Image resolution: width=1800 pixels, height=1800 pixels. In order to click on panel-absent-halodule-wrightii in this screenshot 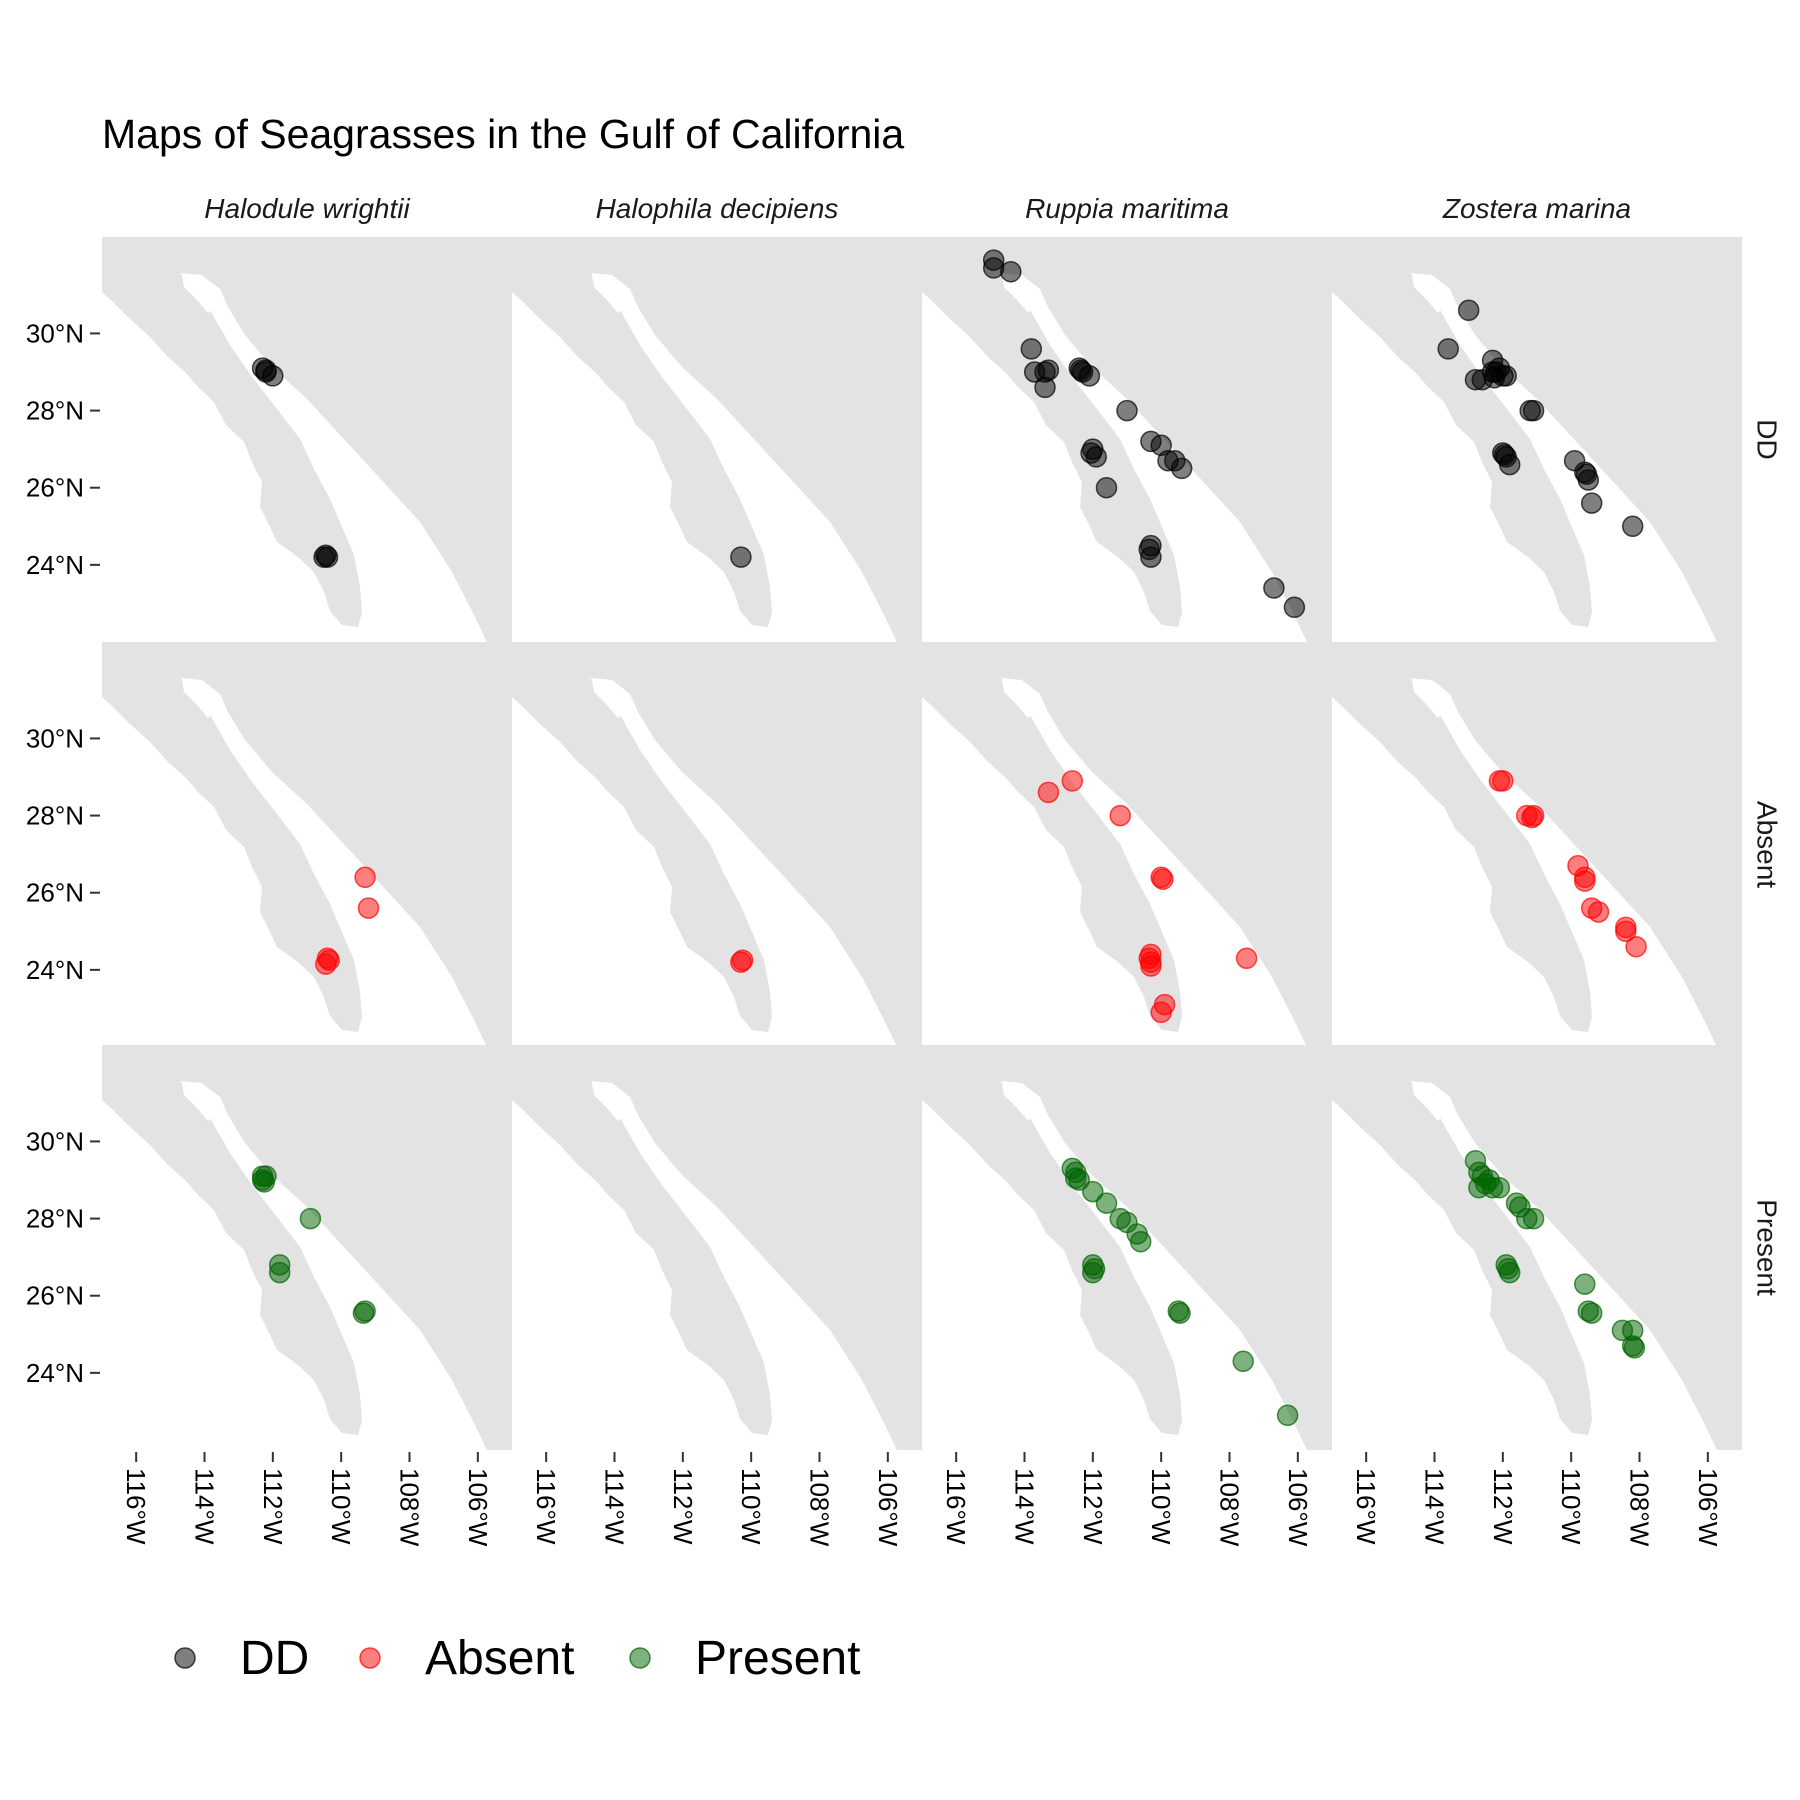, I will do `click(307, 844)`.